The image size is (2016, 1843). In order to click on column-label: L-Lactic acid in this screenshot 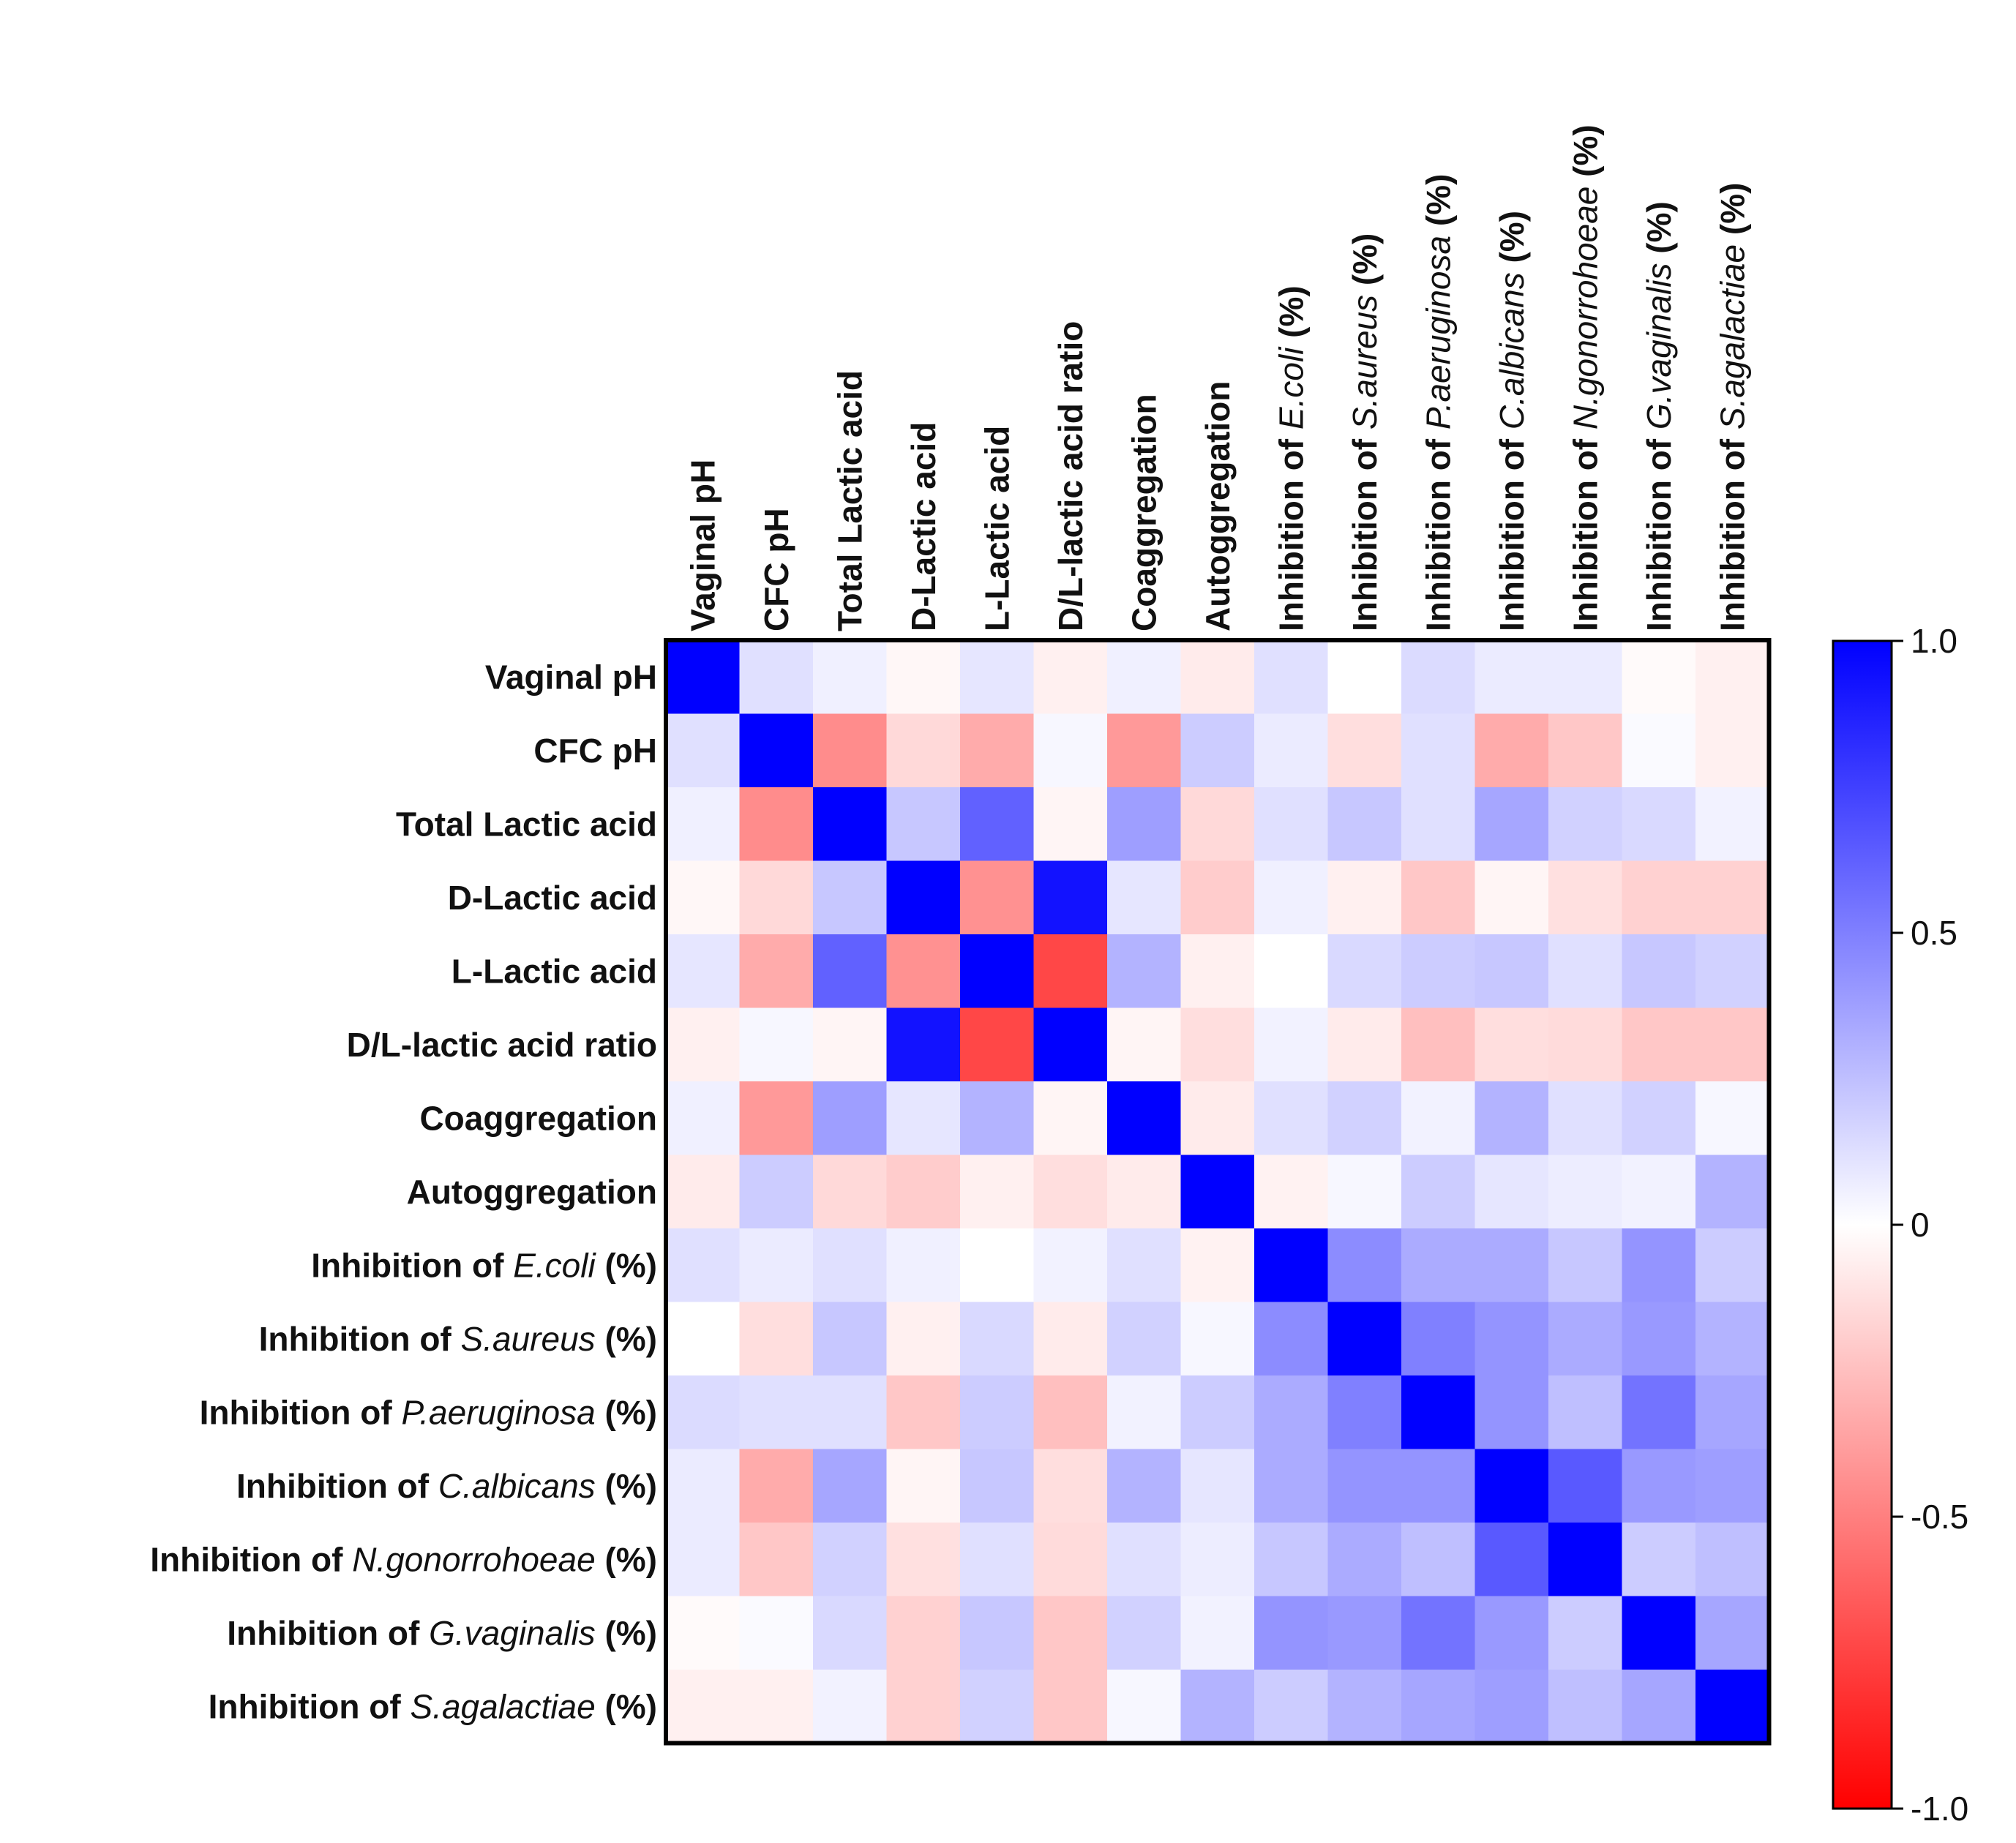, I will do `click(997, 528)`.